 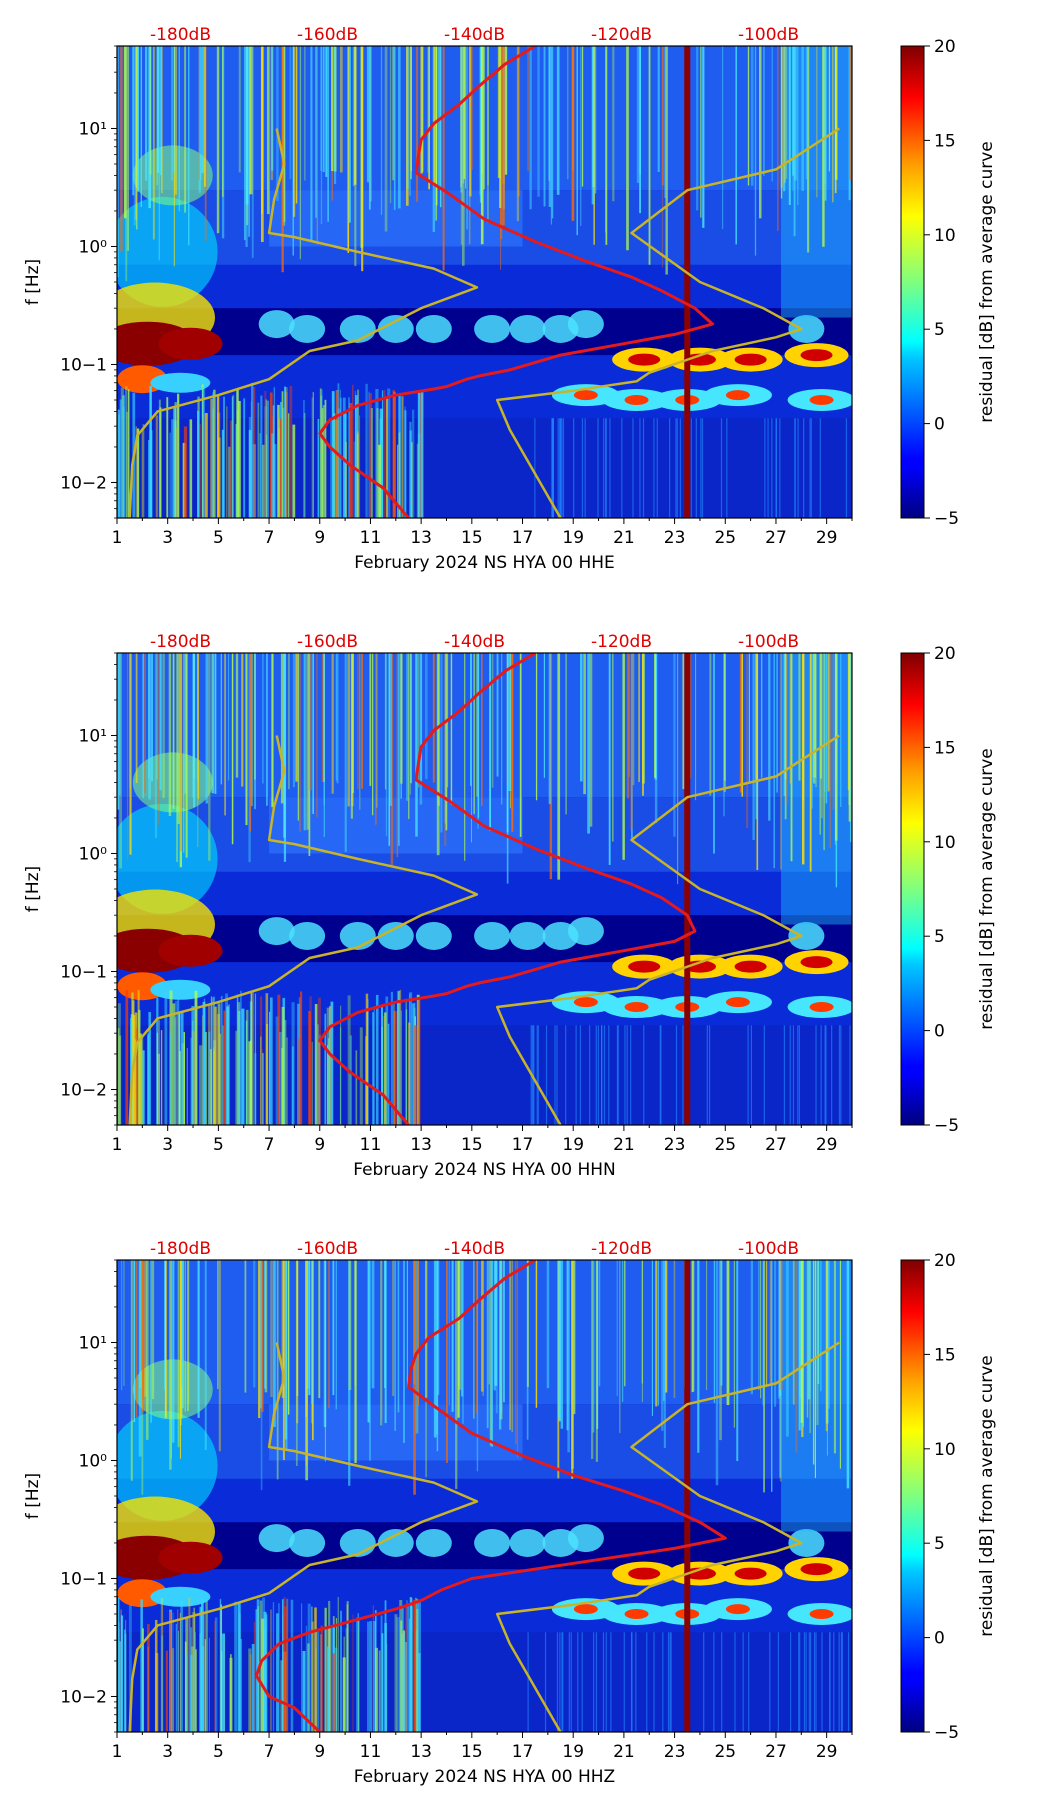 What do you see at coordinates (484, 563) in the screenshot?
I see `x-axis-label: February 2024 NS HYA 00 HHE` at bounding box center [484, 563].